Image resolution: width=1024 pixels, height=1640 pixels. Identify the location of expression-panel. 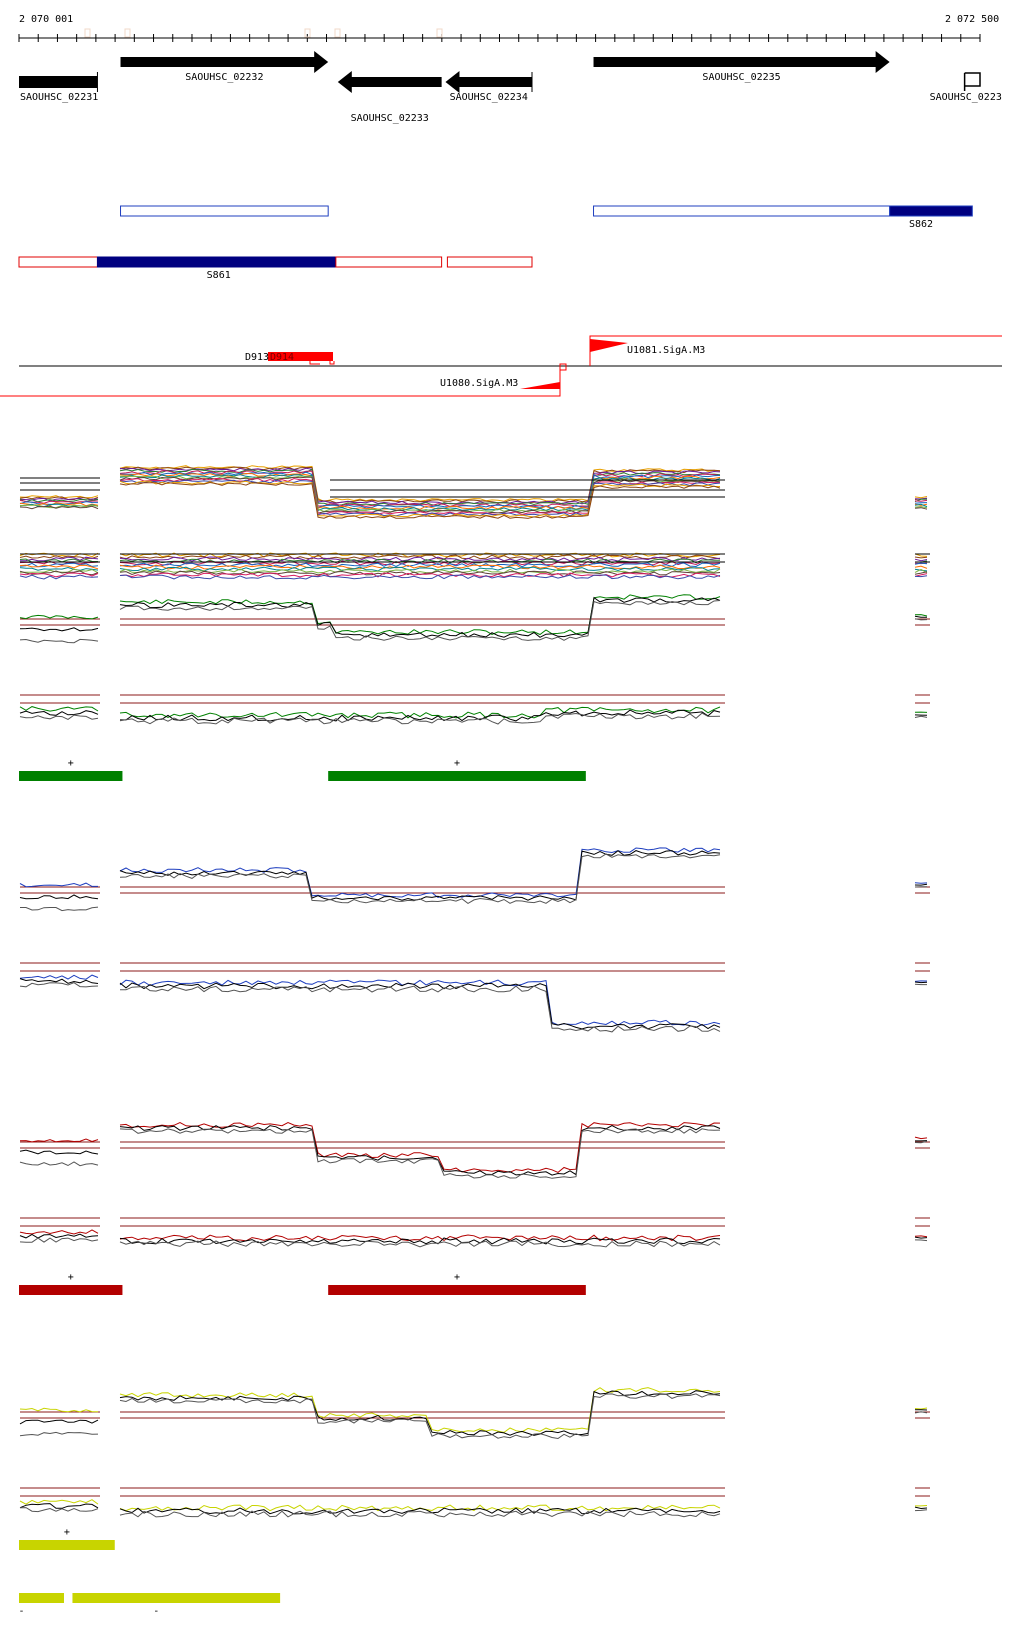
(474, 1184).